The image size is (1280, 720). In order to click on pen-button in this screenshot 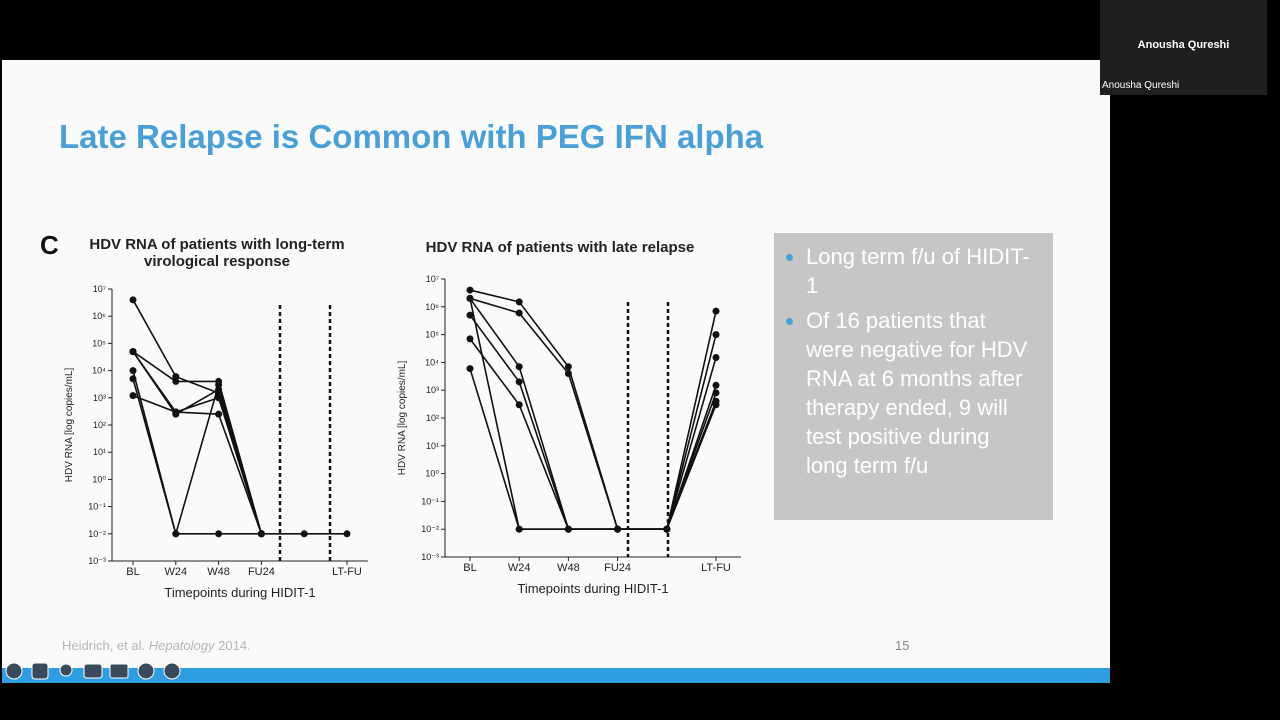, I will do `click(40, 671)`.